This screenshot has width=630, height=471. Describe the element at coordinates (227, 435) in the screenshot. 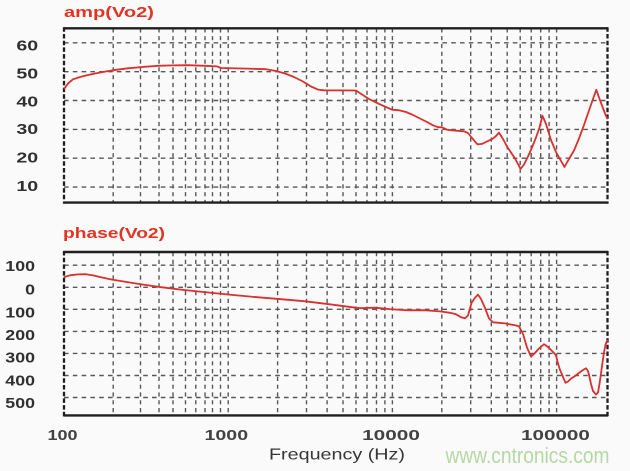

I see `svg-text: 1000` at that location.